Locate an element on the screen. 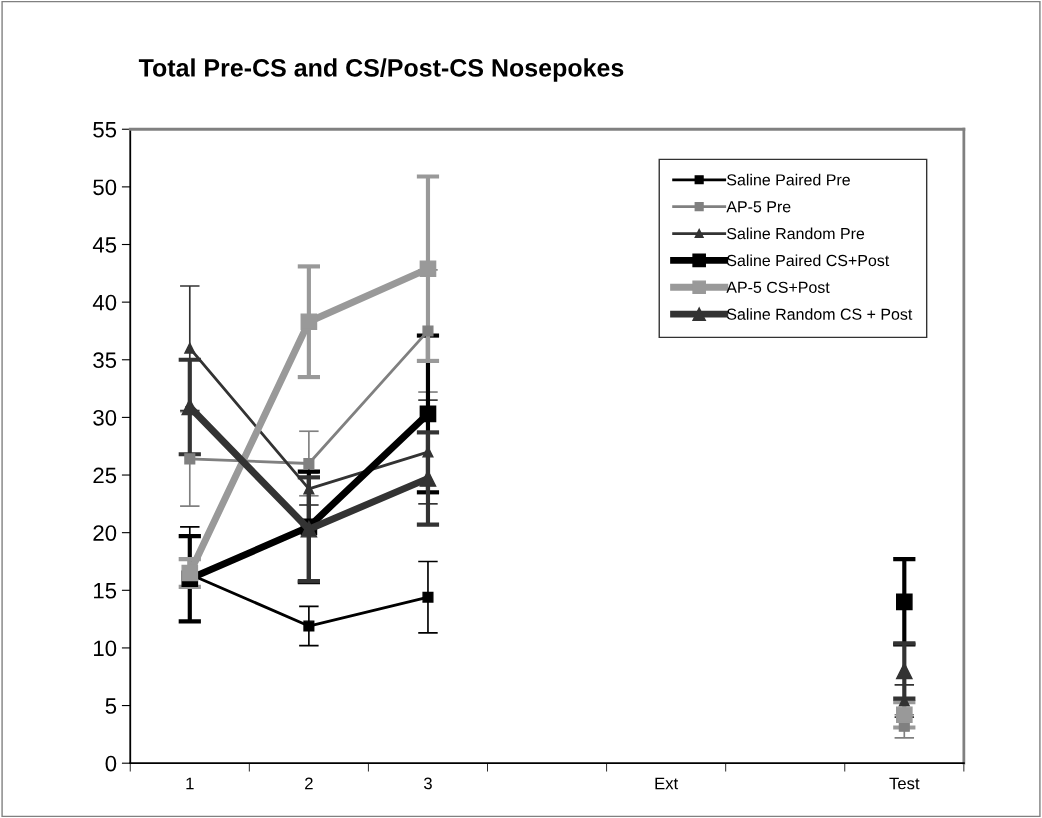 Image resolution: width=1042 pixels, height=818 pixels. y-tick-label: 25 is located at coordinates (105, 475).